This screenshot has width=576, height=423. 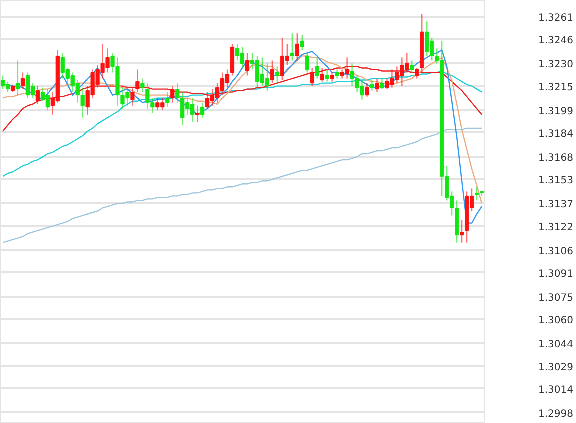 What do you see at coordinates (556, 274) in the screenshot?
I see `y-tick-label: 1.3091` at bounding box center [556, 274].